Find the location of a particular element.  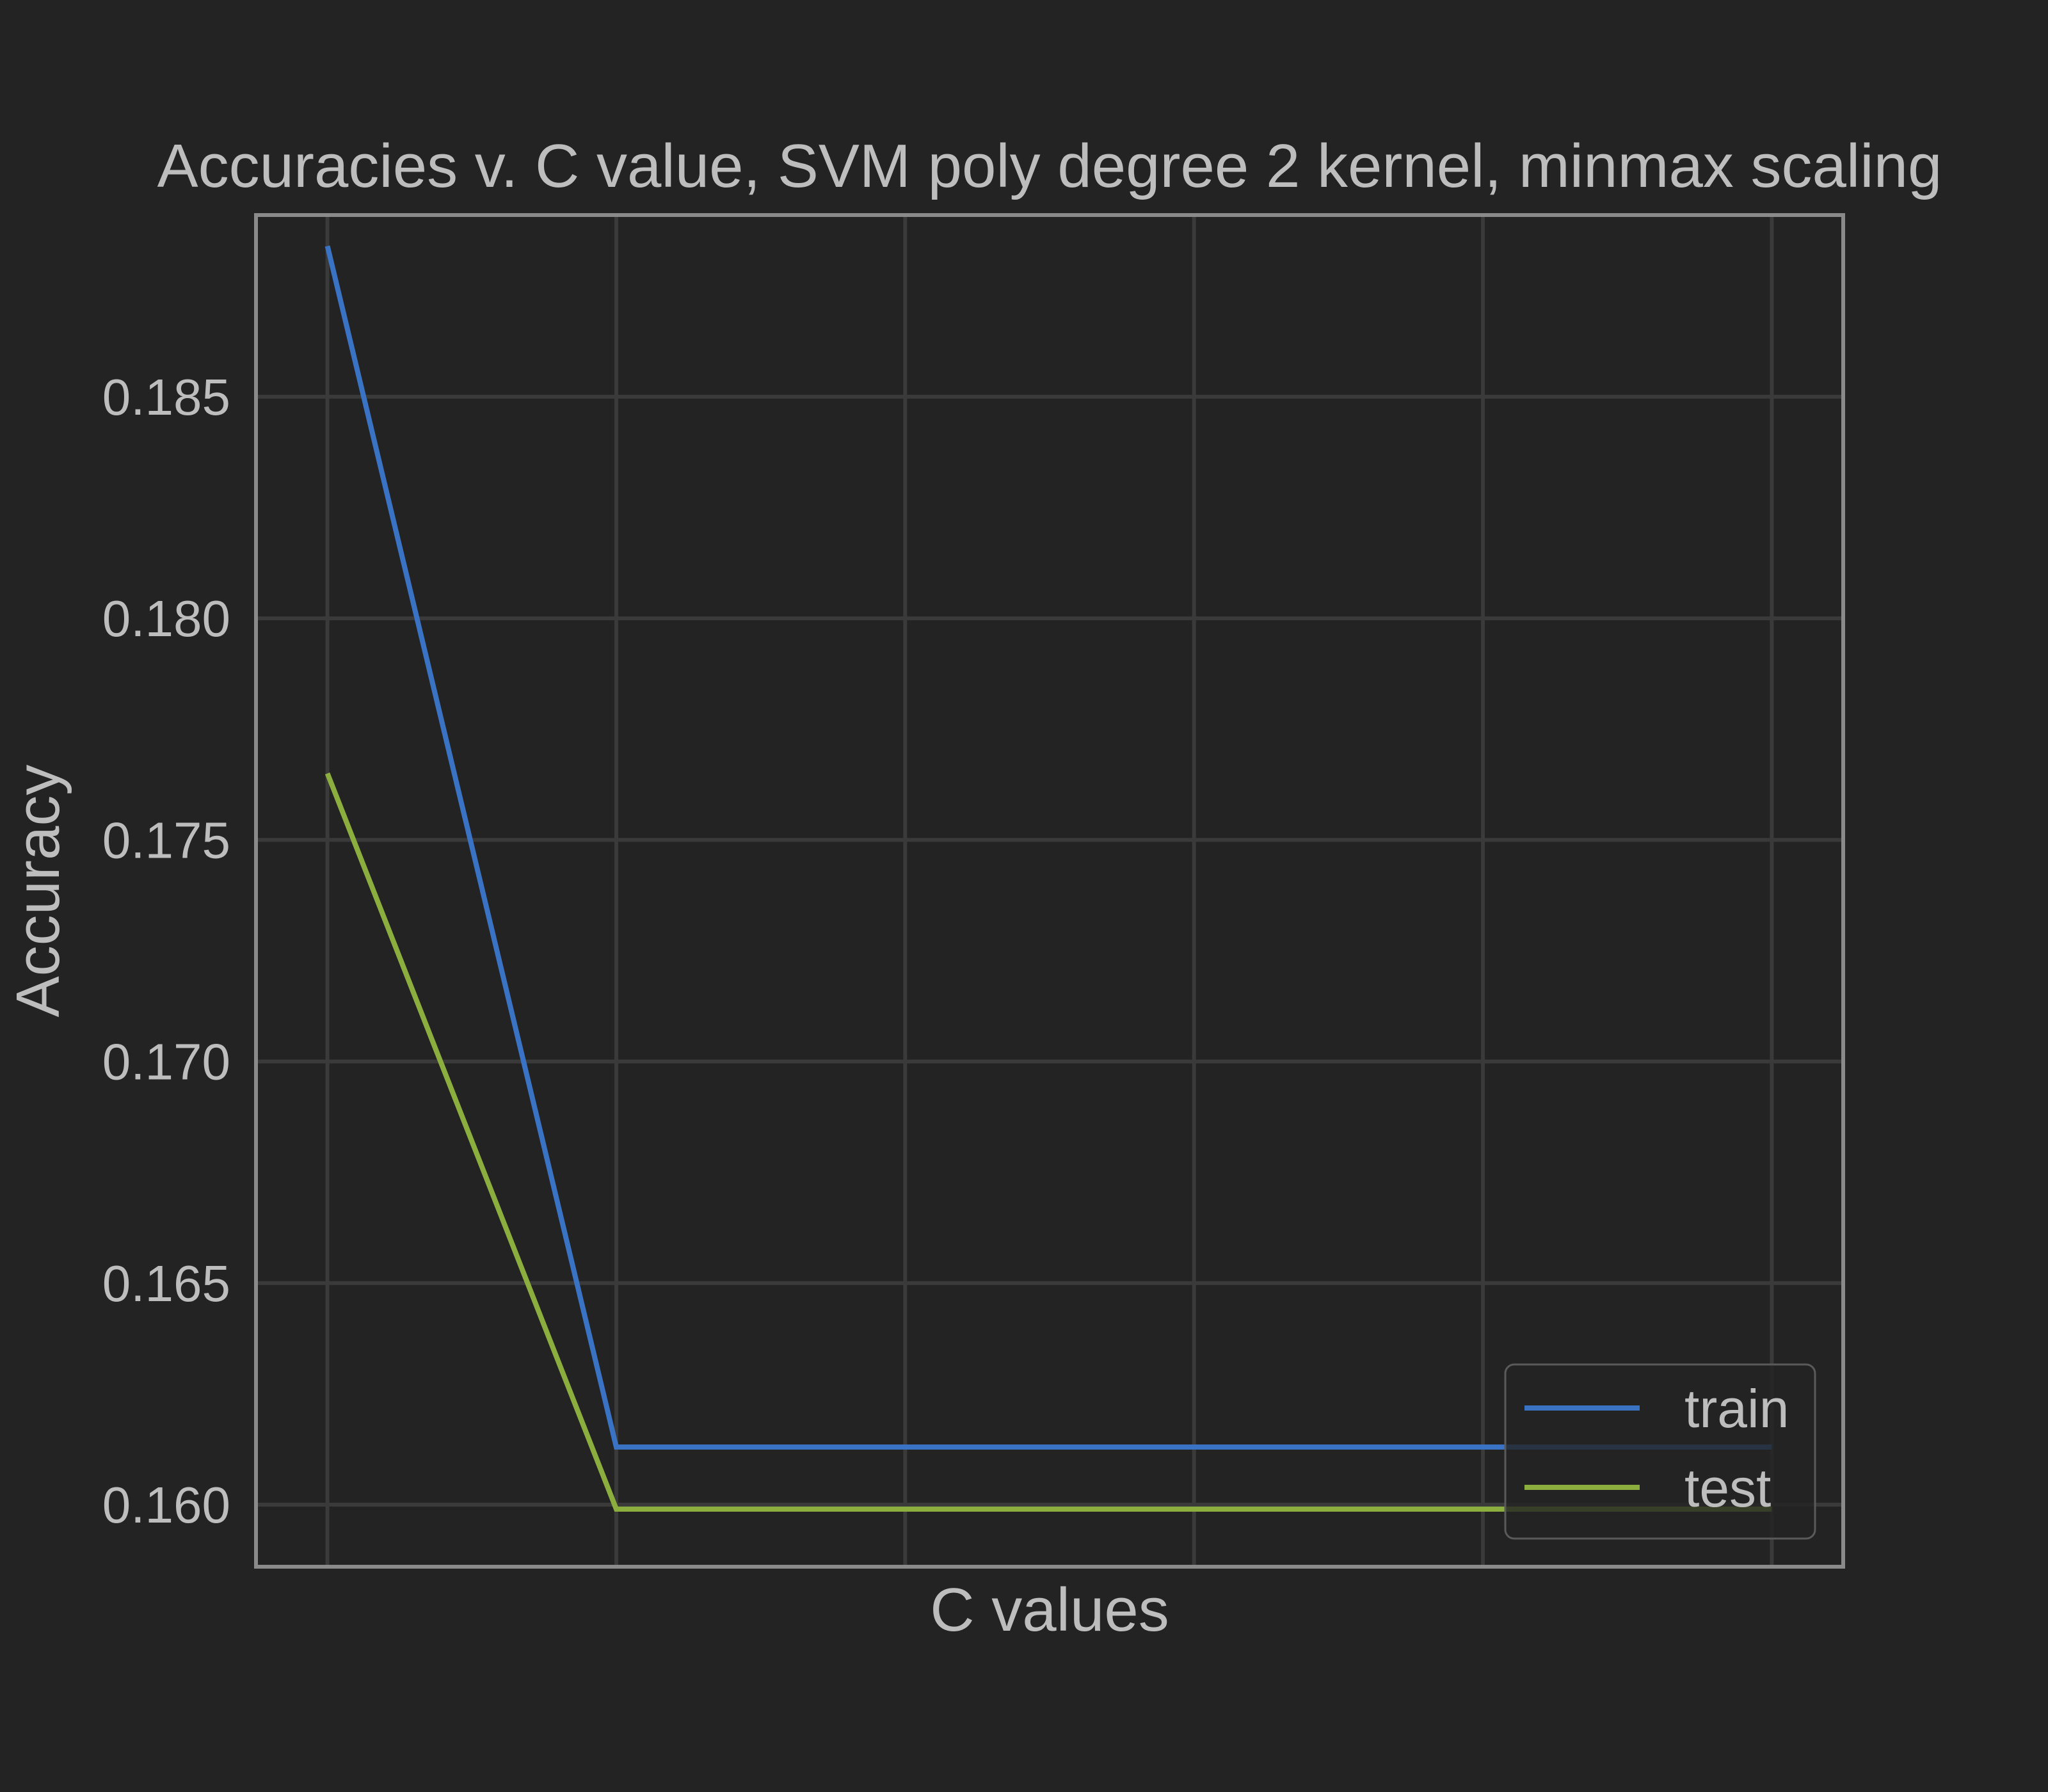

y-tick-labels: 0.160 0.165 0.170 0.175 0.180 0.185 is located at coordinates (166, 951).